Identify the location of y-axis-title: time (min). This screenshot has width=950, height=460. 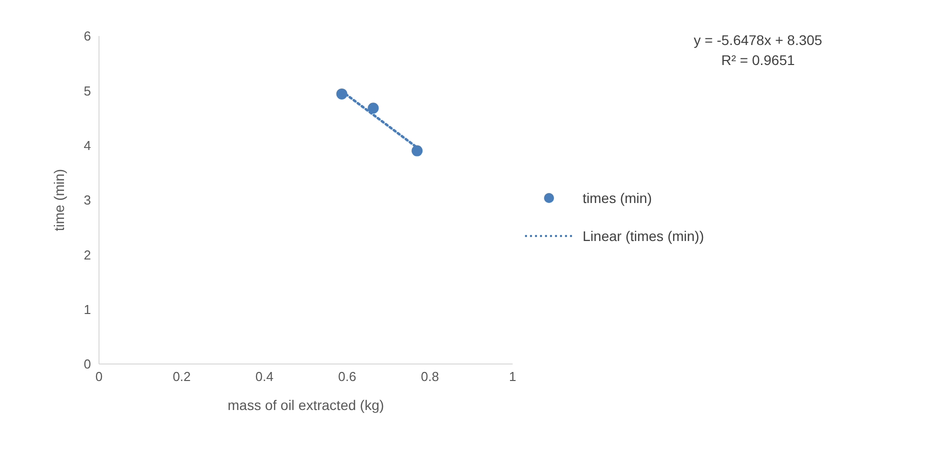
(58, 200).